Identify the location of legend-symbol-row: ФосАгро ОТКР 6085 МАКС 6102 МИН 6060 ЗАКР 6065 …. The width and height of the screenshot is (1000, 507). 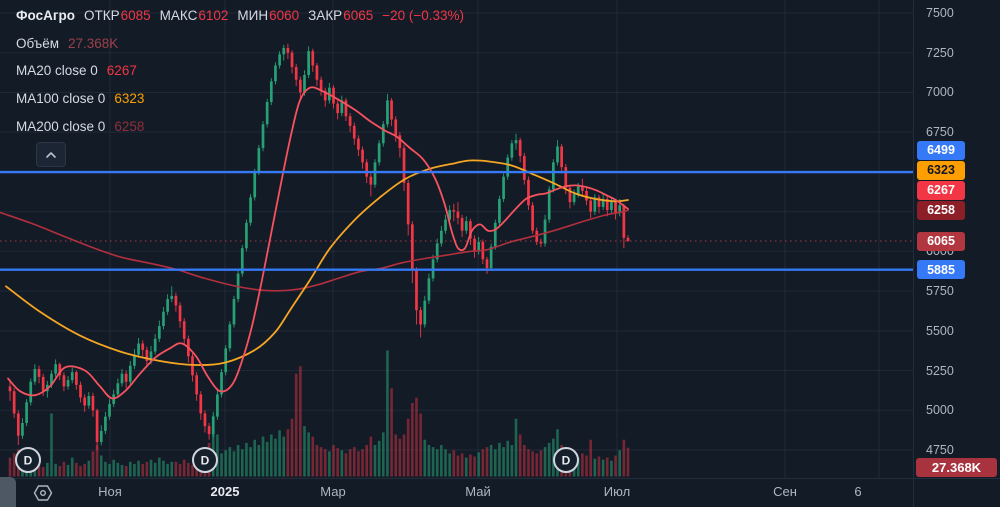
(240, 15).